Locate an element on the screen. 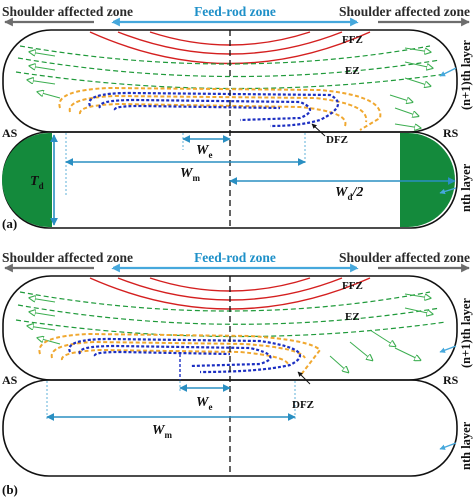 This screenshot has height=499, width=474. we-main-a: W is located at coordinates (203, 150).